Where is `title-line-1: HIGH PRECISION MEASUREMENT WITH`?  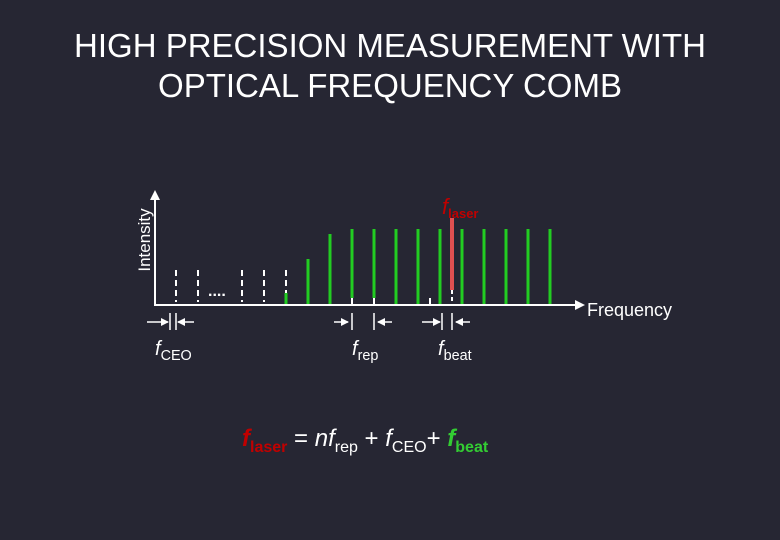
title-line-1: HIGH PRECISION MEASUREMENT WITH is located at coordinates (390, 45).